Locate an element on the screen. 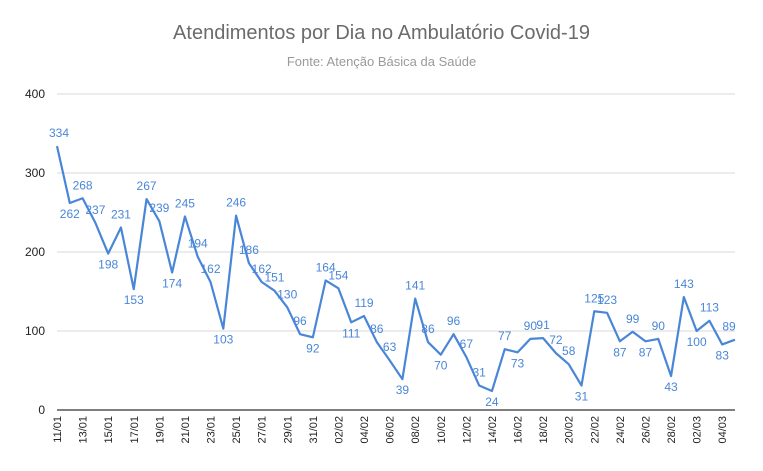 This screenshot has height=471, width=763. y-tick-label: 0 is located at coordinates (41, 410).